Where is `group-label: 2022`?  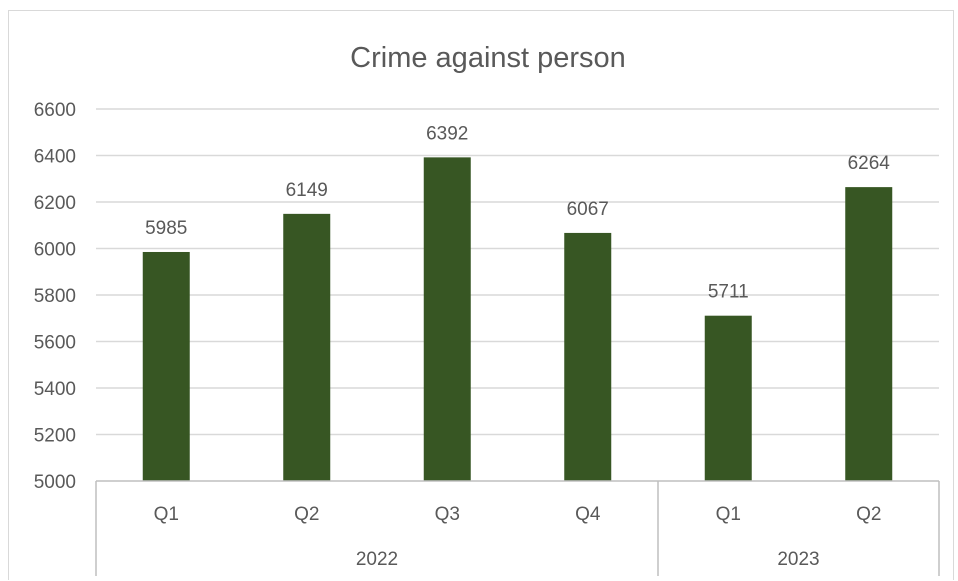
group-label: 2022 is located at coordinates (377, 559).